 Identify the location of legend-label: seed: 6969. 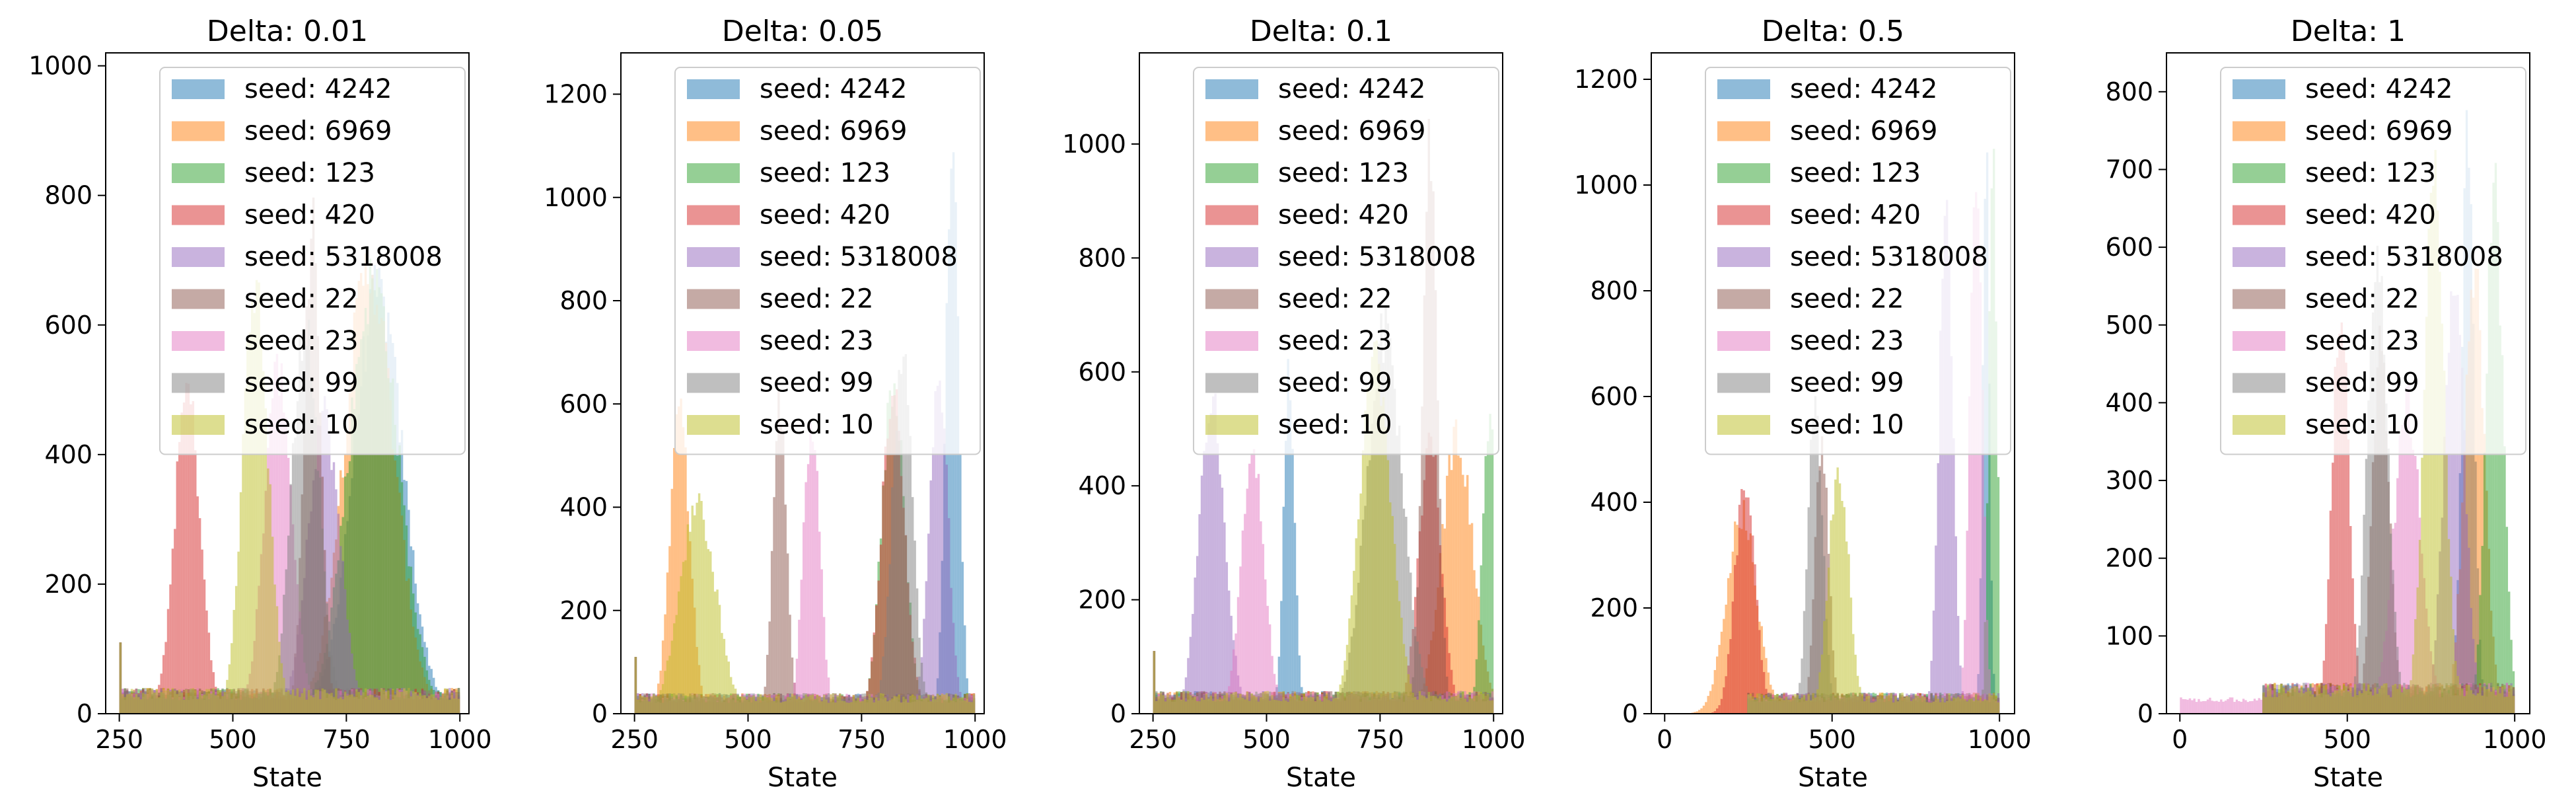
(318, 131).